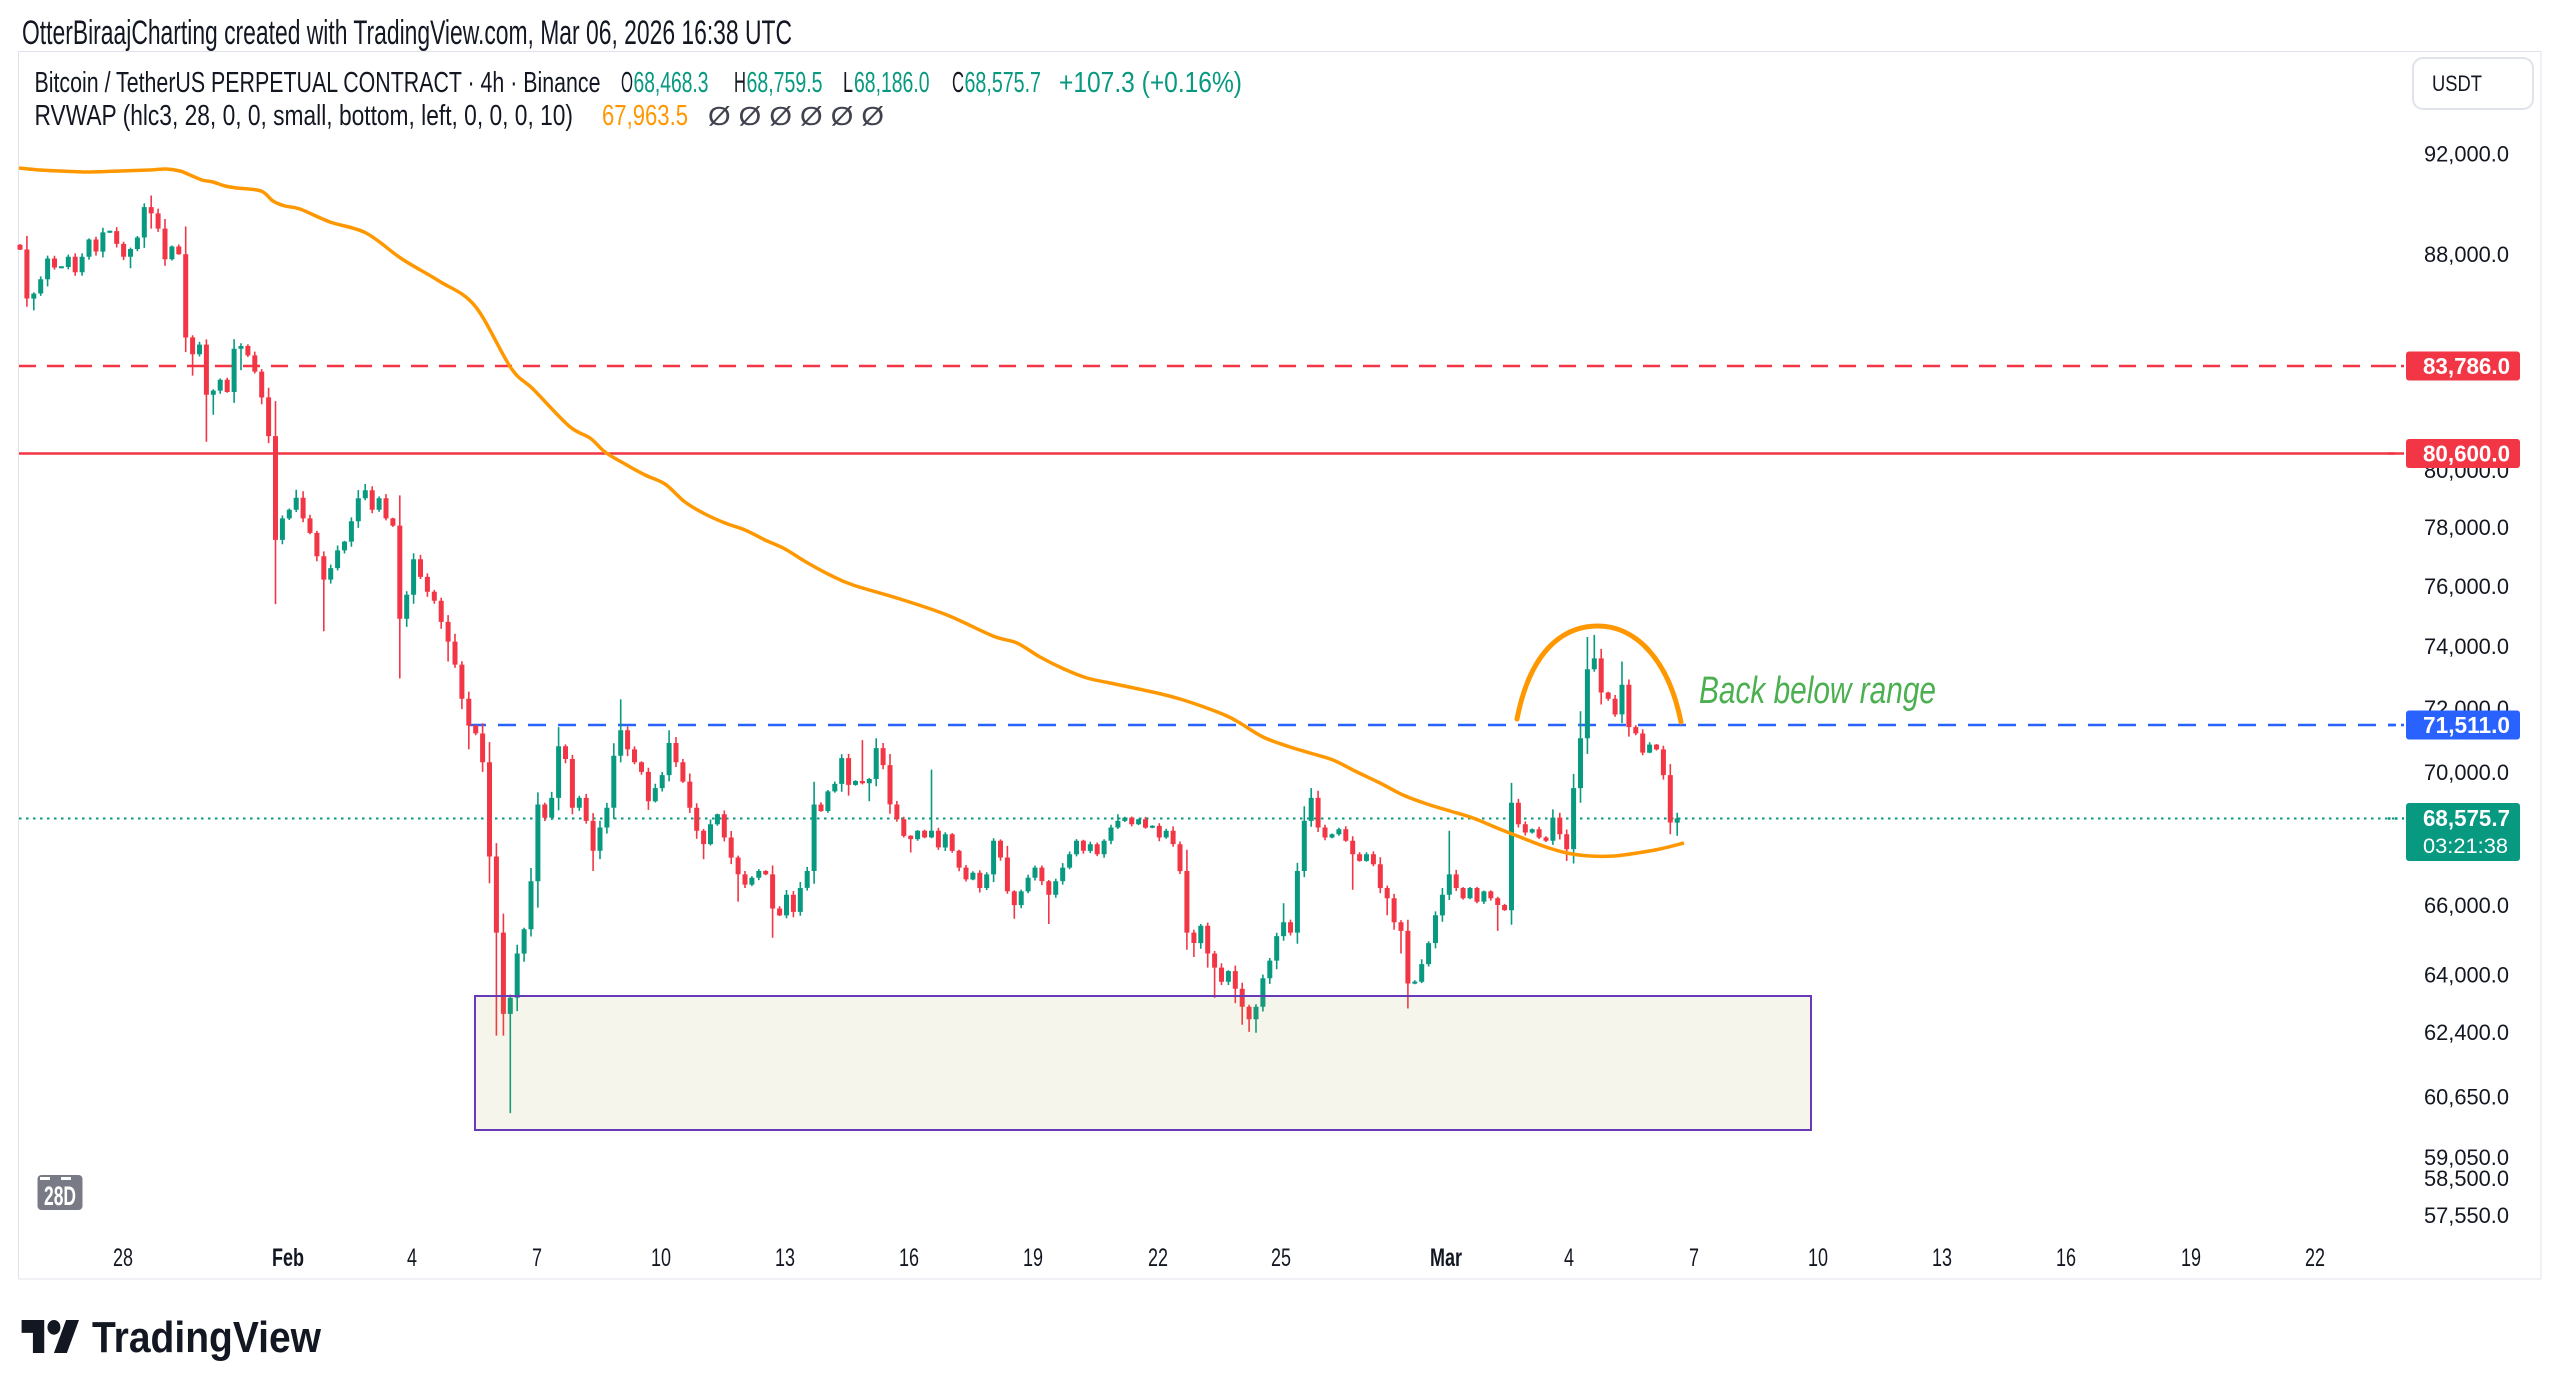 This screenshot has height=1392, width=2560. Describe the element at coordinates (2466, 1215) in the screenshot. I see `svg-text: 57,550.0` at that location.